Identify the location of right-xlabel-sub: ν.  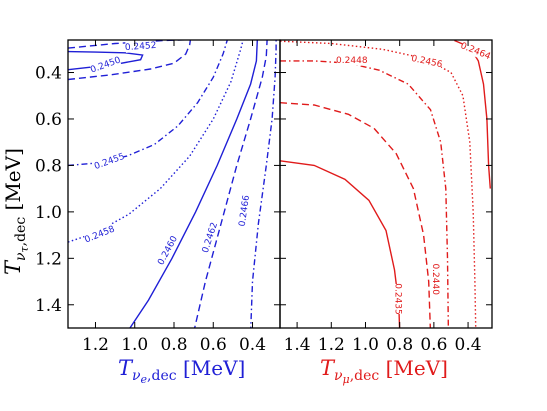
(338, 376).